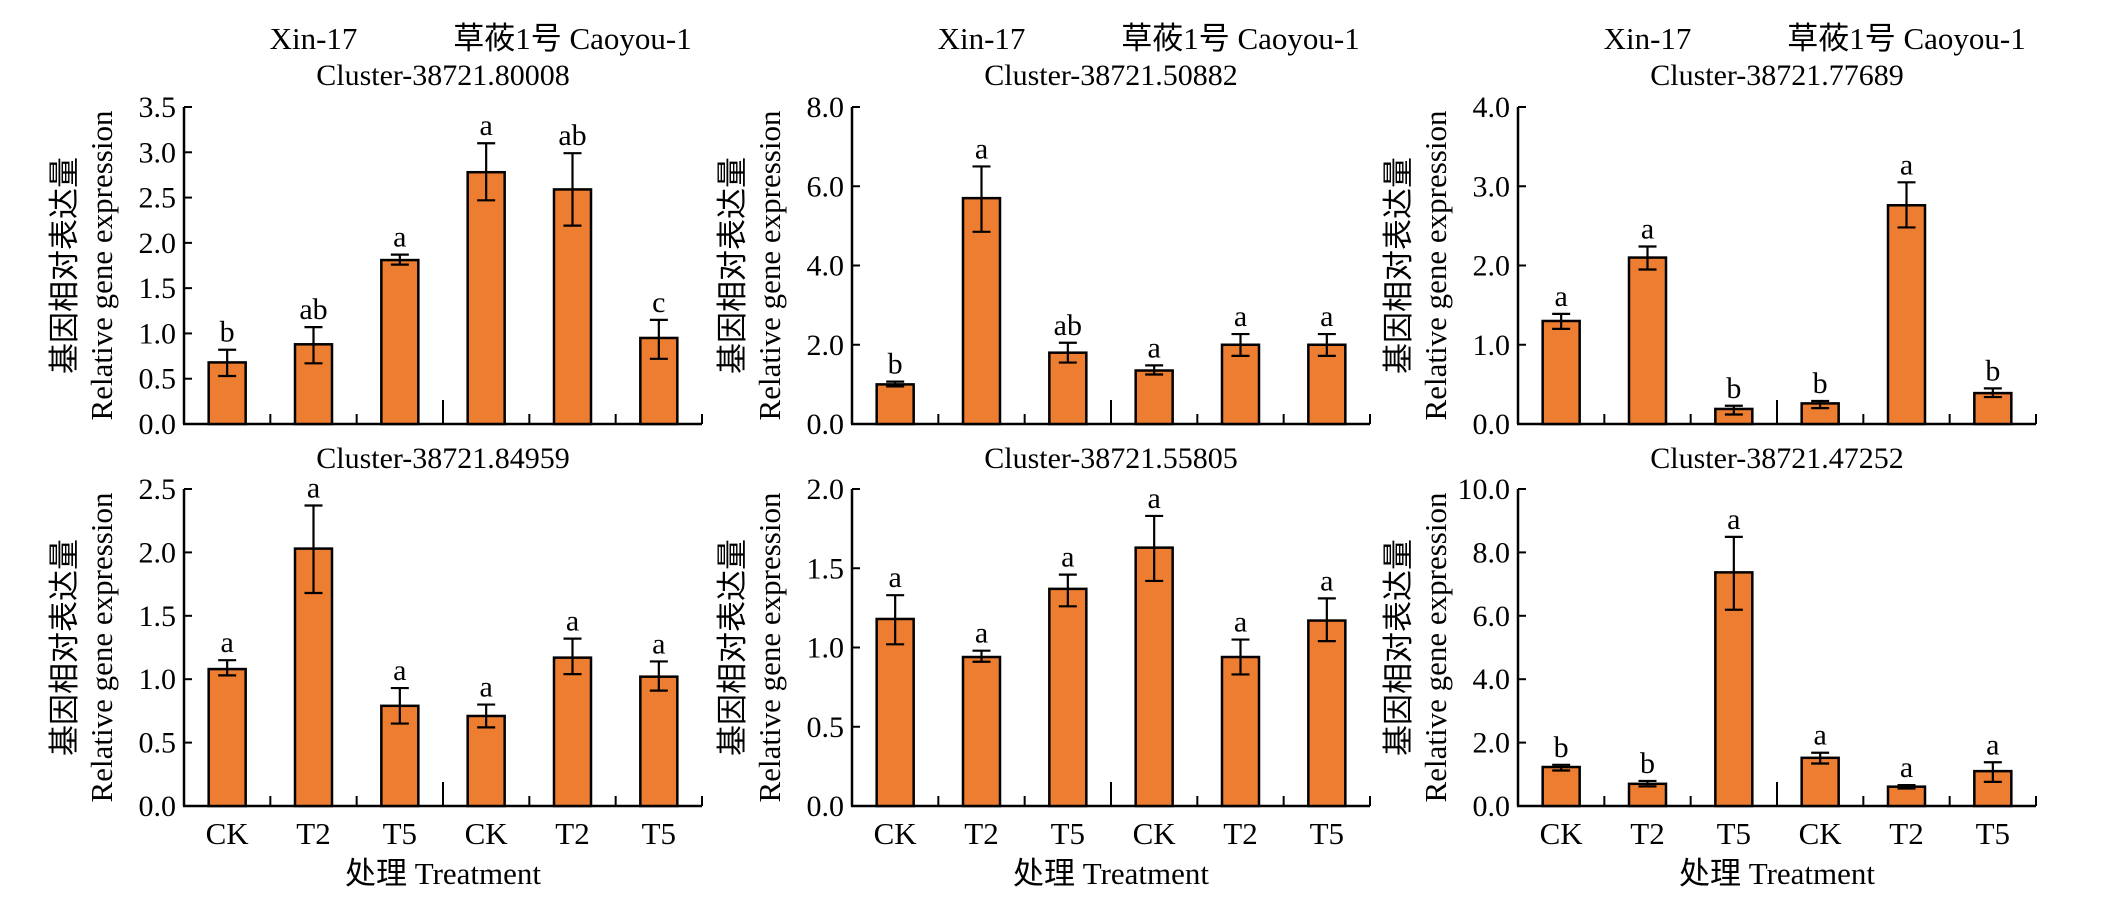 This screenshot has height=897, width=2128. What do you see at coordinates (826, 266) in the screenshot?
I see `y-tick-label: 4.0` at bounding box center [826, 266].